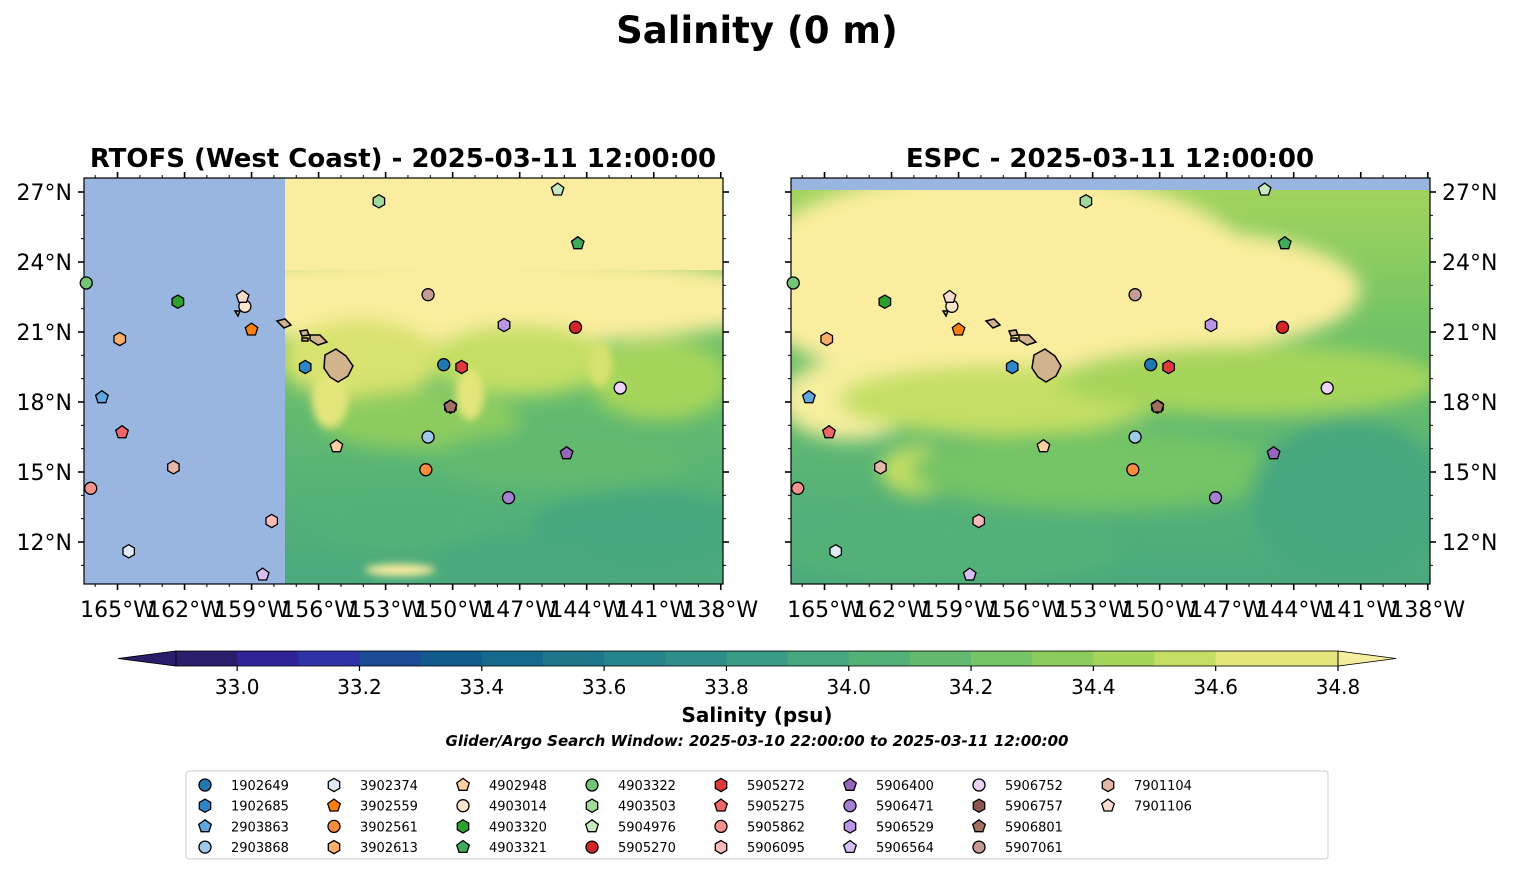 Image resolution: width=1514 pixels, height=889 pixels. Describe the element at coordinates (1163, 807) in the screenshot. I see `legend-label: 7901106` at that location.